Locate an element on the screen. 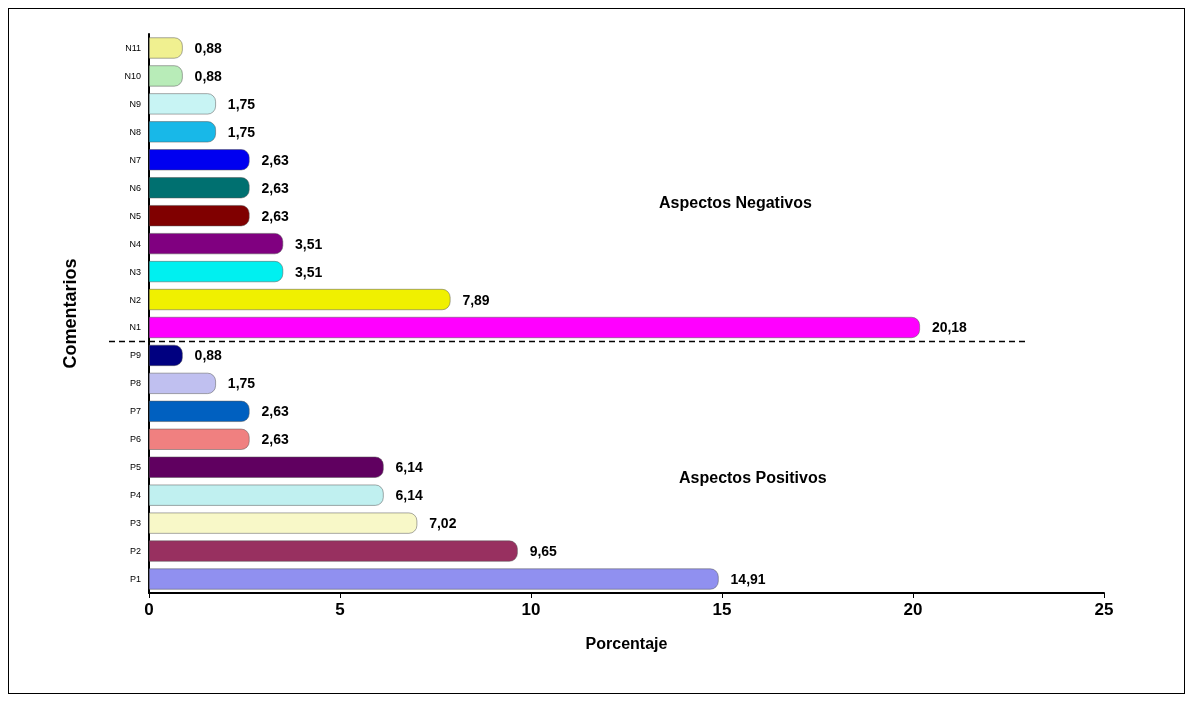 The image size is (1195, 704). x-tick-label: 25 is located at coordinates (1104, 609).